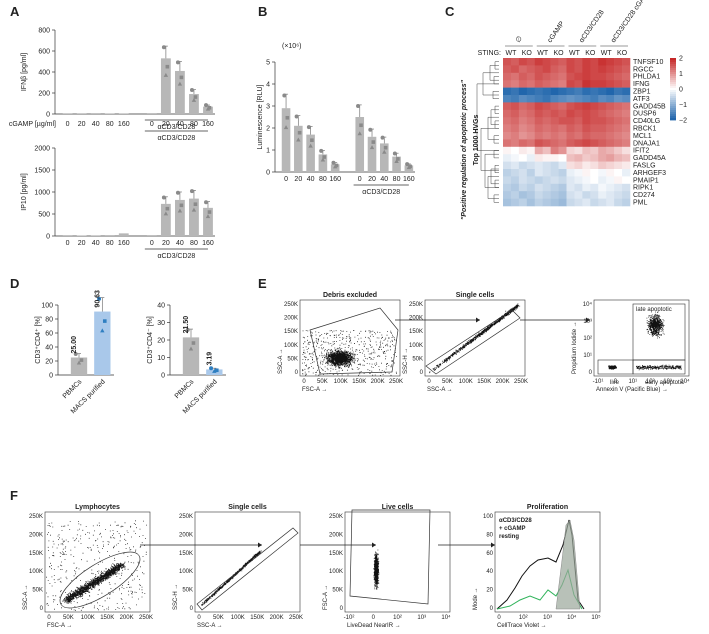 The width and height of the screenshot is (709, 634). Describe the element at coordinates (96, 243) in the screenshot. I see `x-tick-label: 40` at that location.